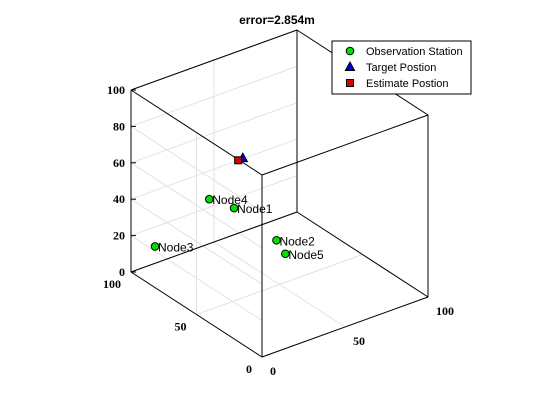 The width and height of the screenshot is (537, 402). What do you see at coordinates (359, 341) in the screenshot?
I see `x-tick-label: 50` at bounding box center [359, 341].